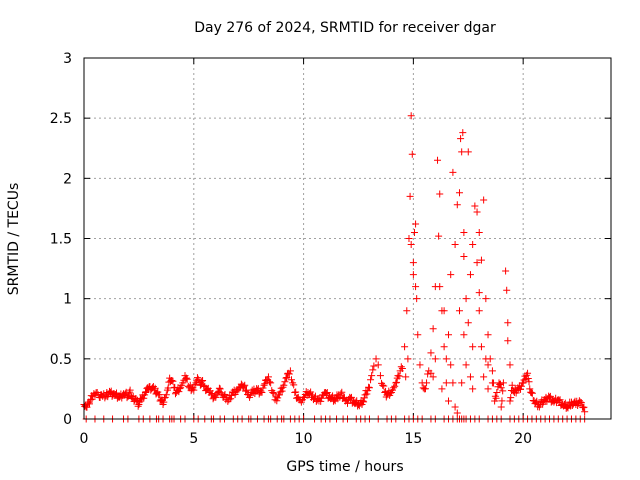  I want to click on y-tick-label: 2, so click(67, 179).